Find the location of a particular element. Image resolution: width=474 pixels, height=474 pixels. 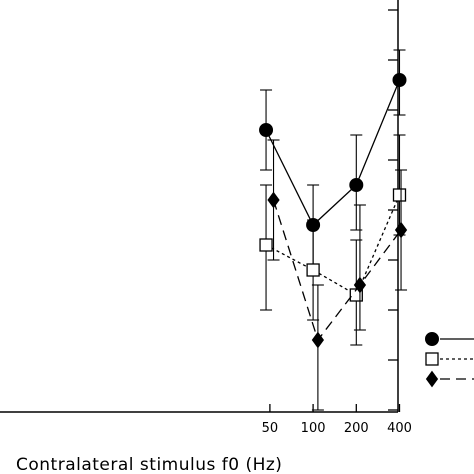

x-tick-label-3: 400 is located at coordinates (399, 428).